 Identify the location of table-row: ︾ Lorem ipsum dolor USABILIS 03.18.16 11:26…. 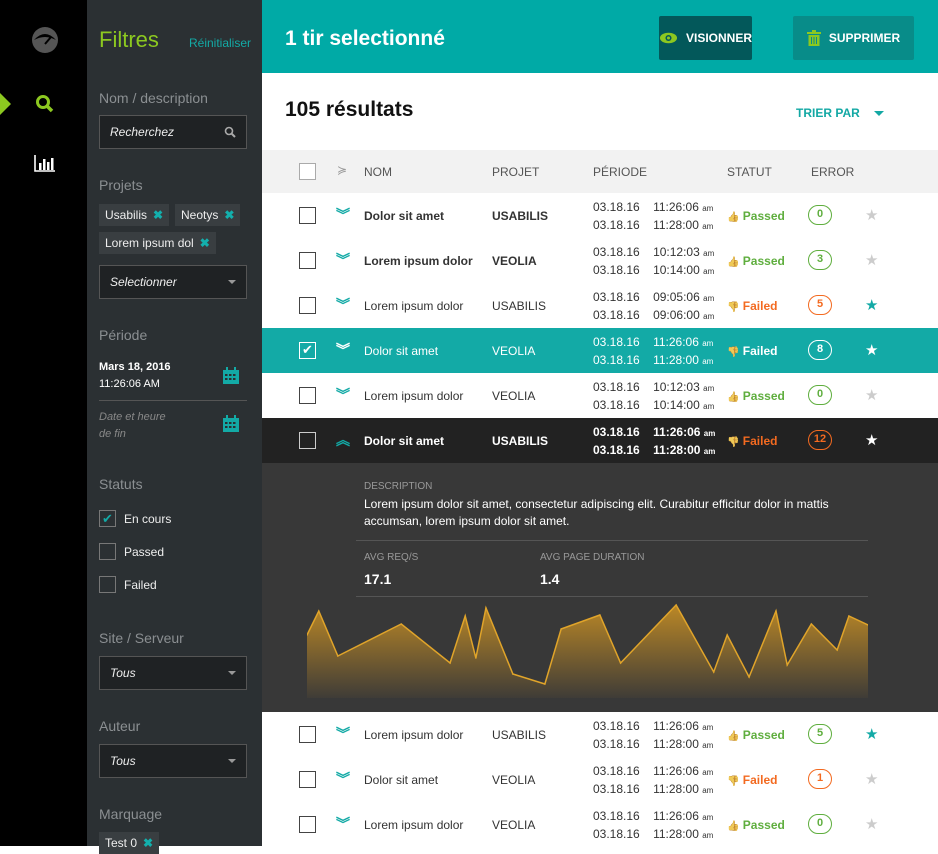
(600, 734).